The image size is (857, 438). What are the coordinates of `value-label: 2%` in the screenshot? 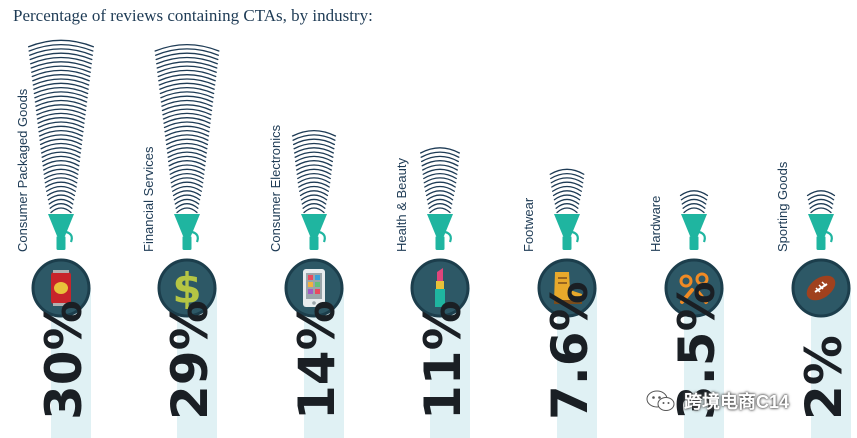 It's located at (824, 377).